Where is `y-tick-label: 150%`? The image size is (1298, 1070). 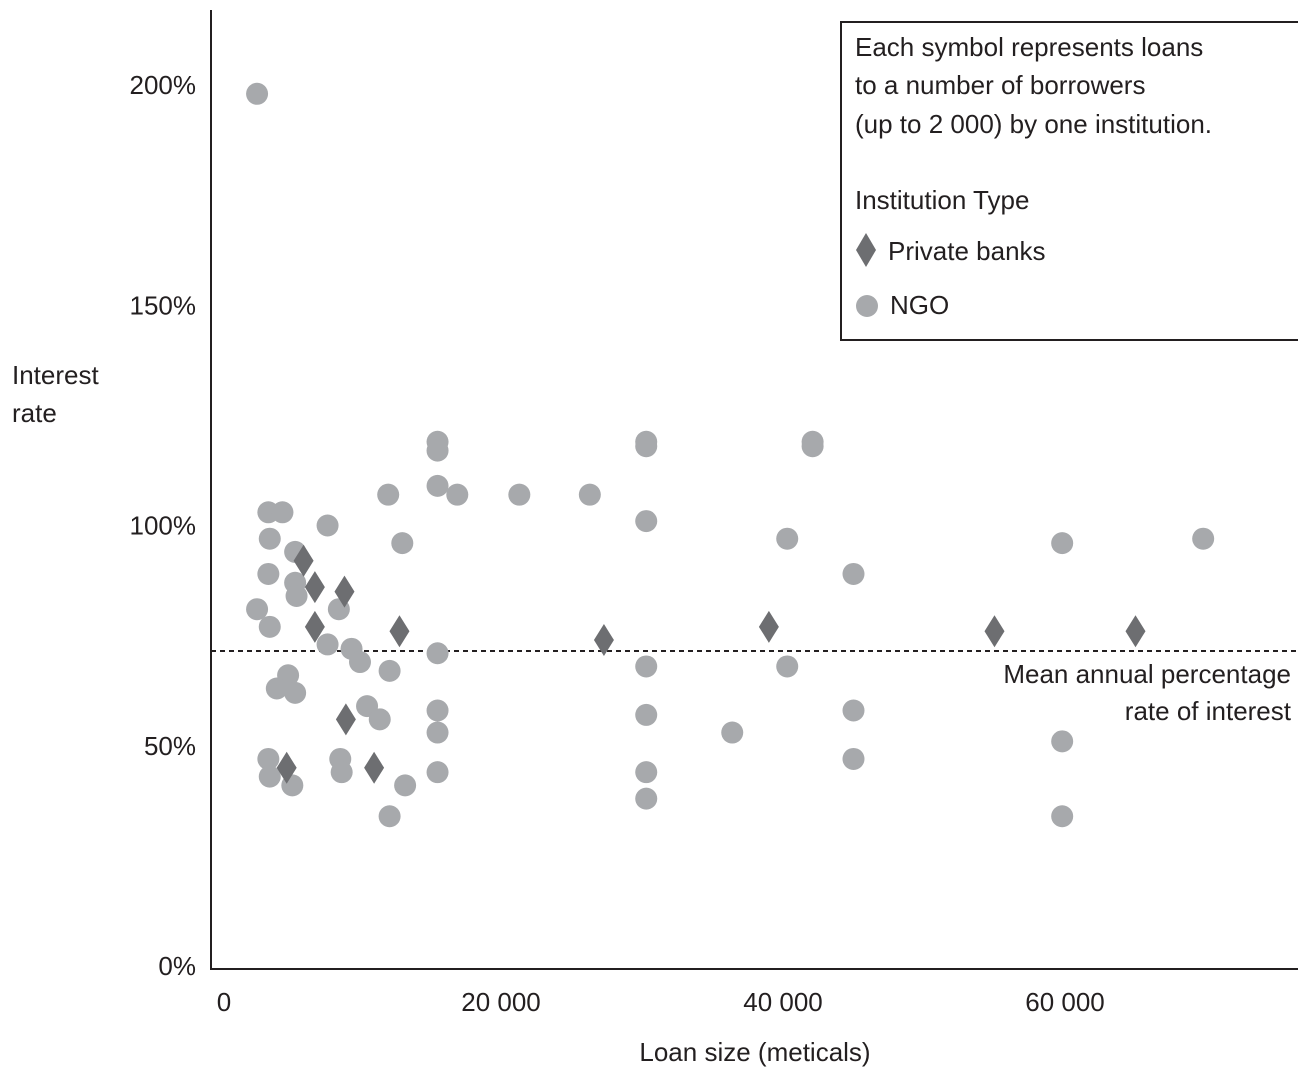
y-tick-label: 150% is located at coordinates (163, 305).